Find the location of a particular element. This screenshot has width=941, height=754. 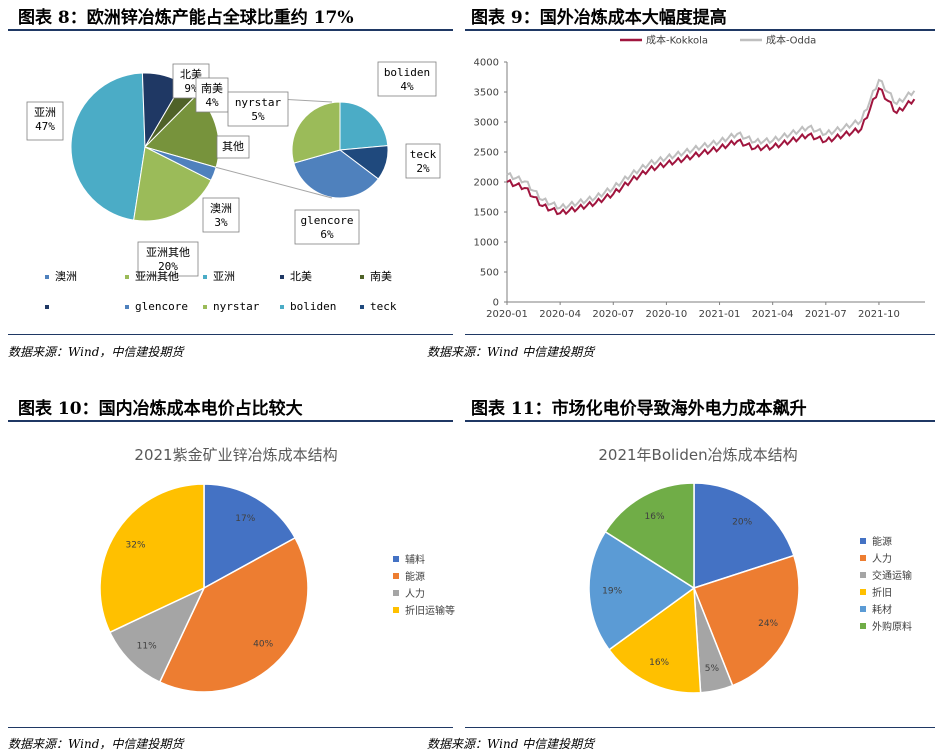

chart10-title: 图表 10：国内冶炼成本电价占比较大 is located at coordinates (160, 409).